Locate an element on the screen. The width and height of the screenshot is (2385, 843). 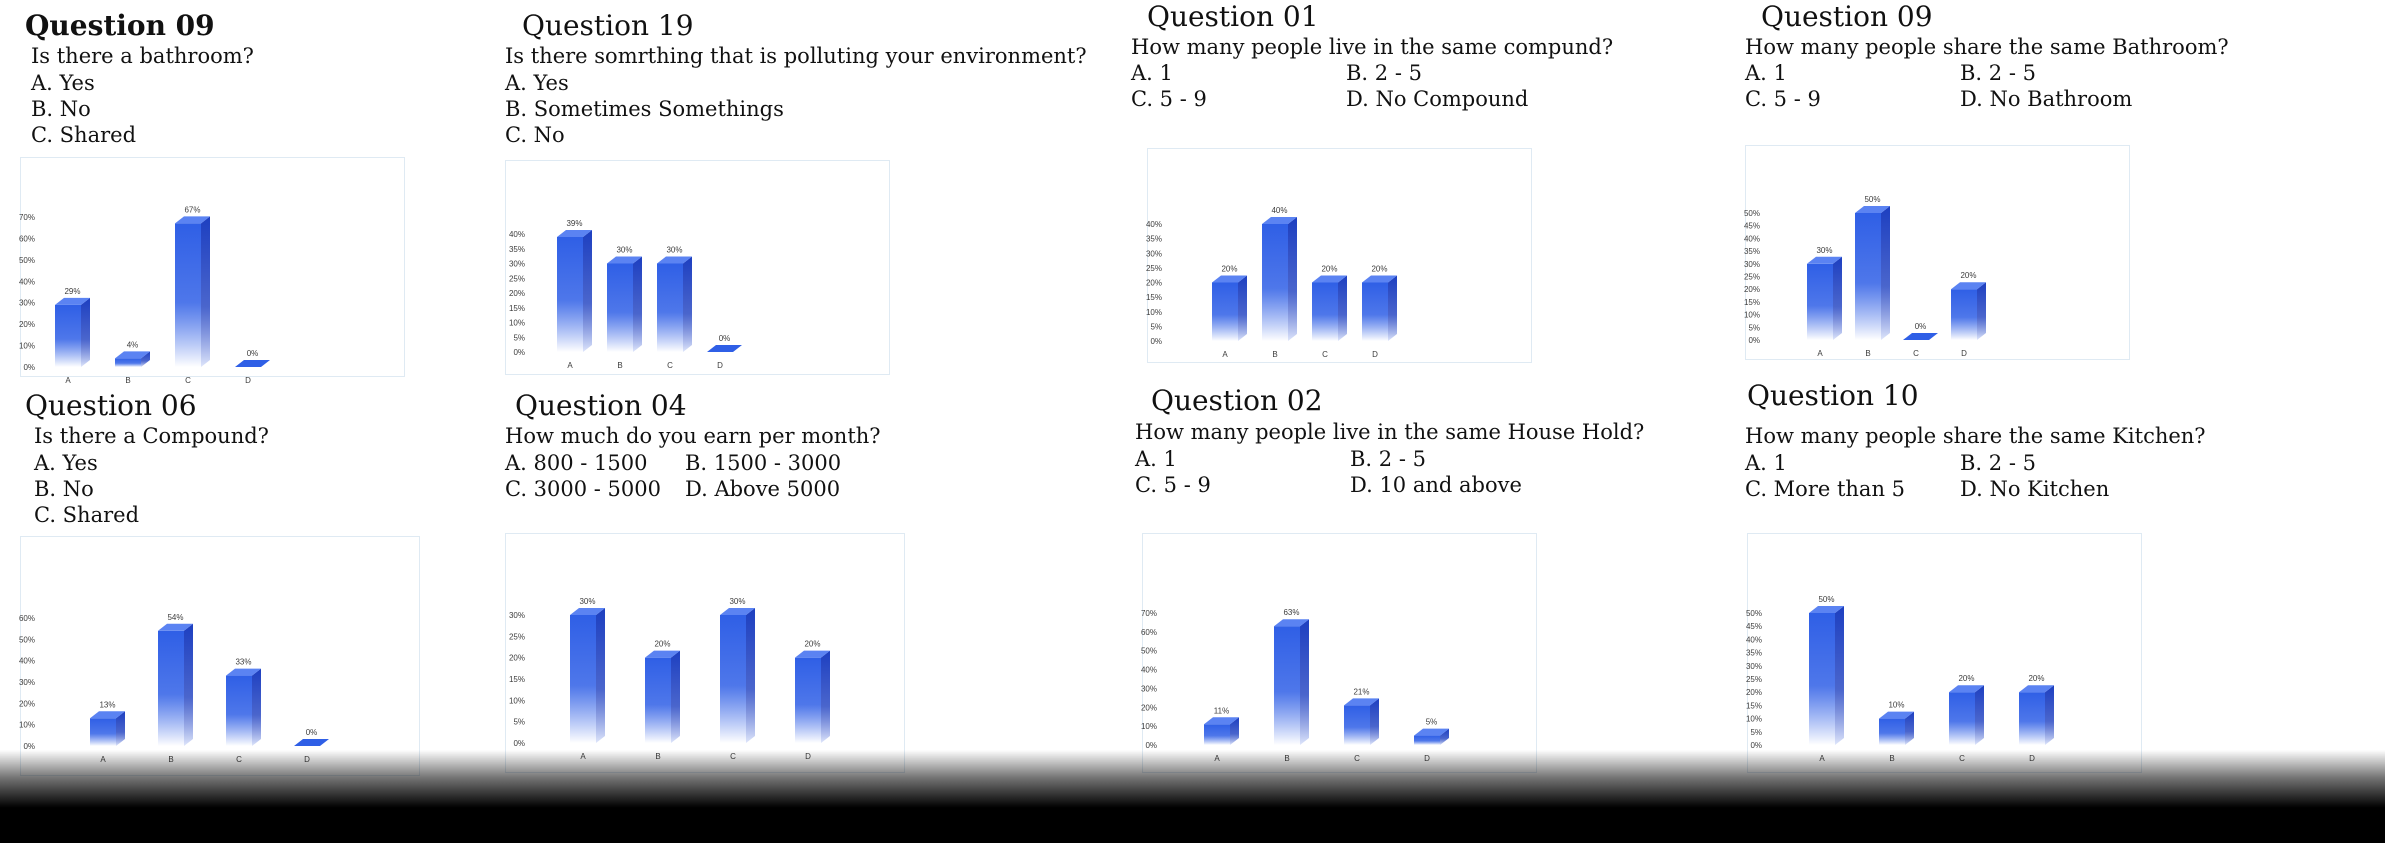
question-title: Question 19 is located at coordinates (608, 25).